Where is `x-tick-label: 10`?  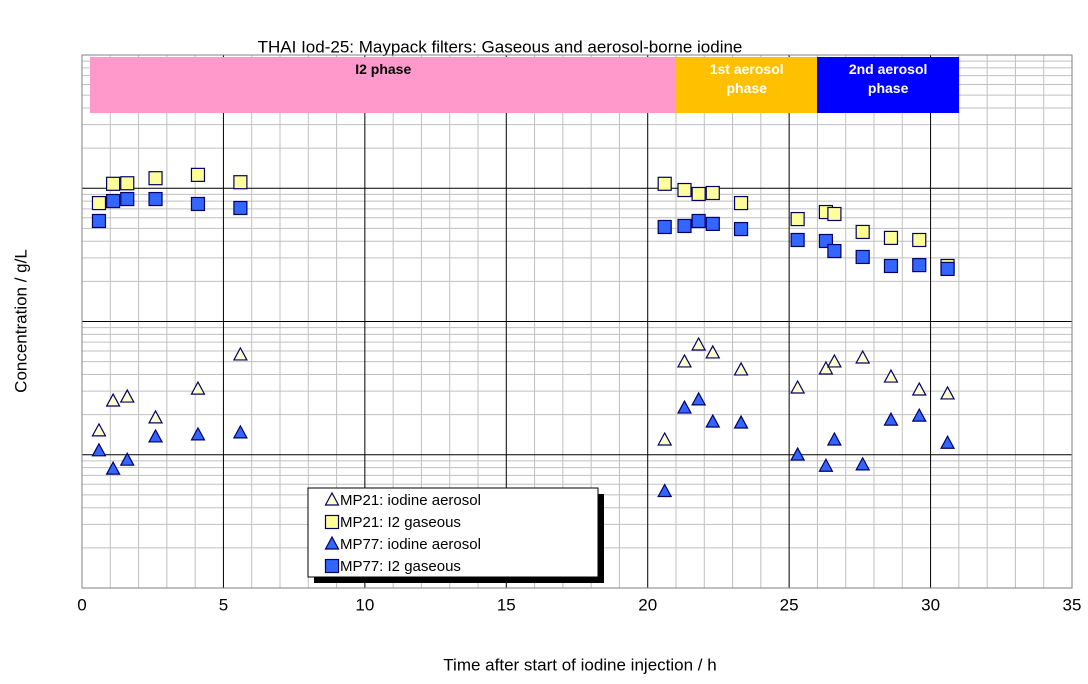 x-tick-label: 10 is located at coordinates (364, 604).